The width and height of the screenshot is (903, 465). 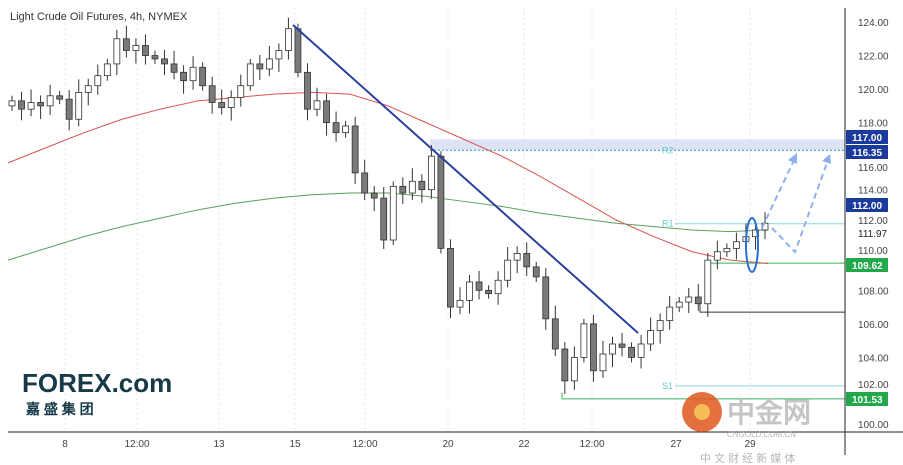 What do you see at coordinates (637, 145) in the screenshot?
I see `resistance-zone` at bounding box center [637, 145].